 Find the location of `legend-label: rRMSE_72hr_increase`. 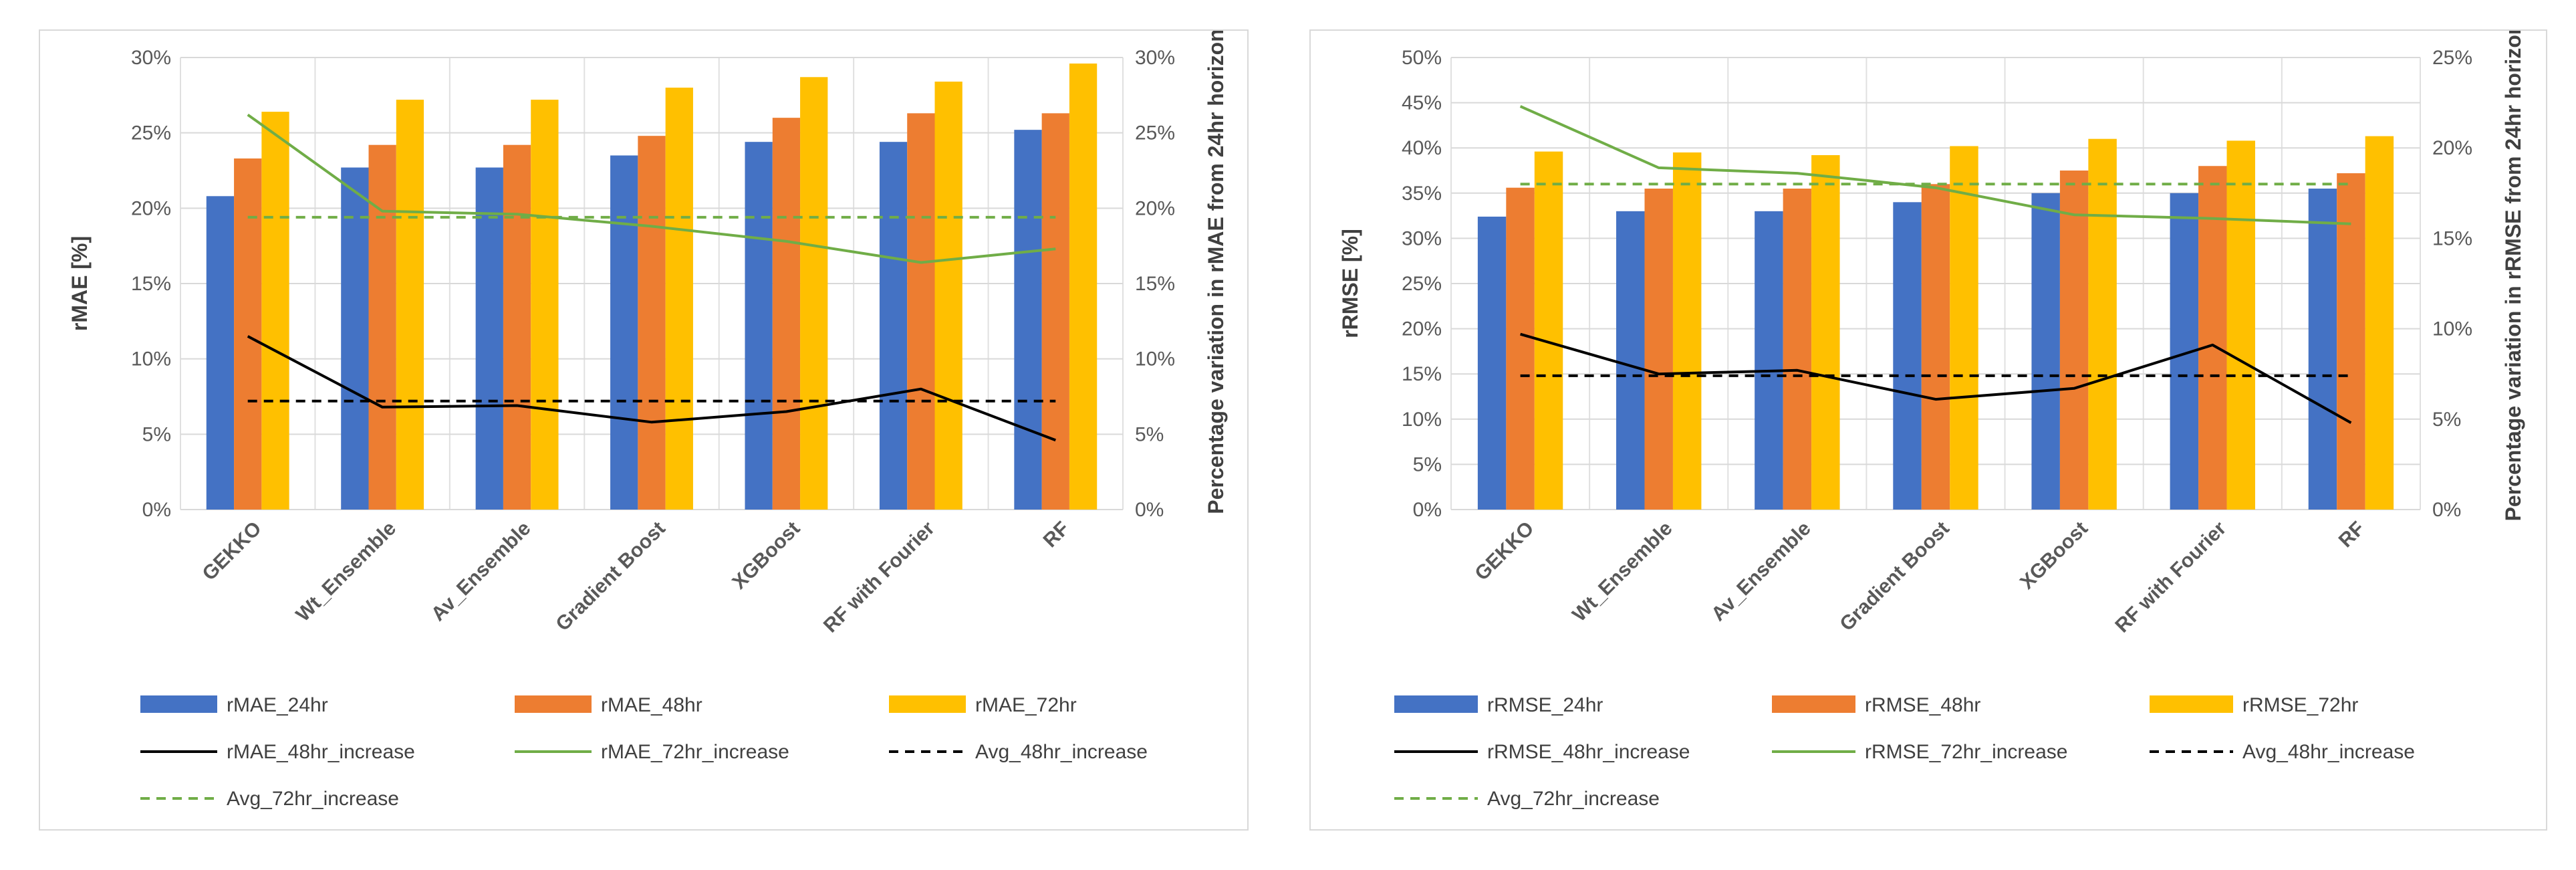

legend-label: rRMSE_72hr_increase is located at coordinates (1966, 752).